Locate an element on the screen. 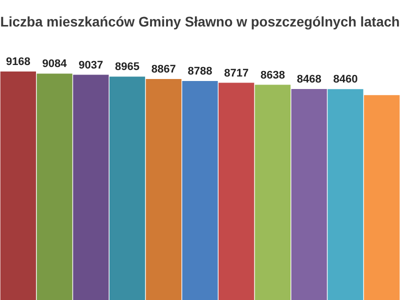 Image resolution: width=400 pixels, height=300 pixels. data-label: 9168 is located at coordinates (18, 62).